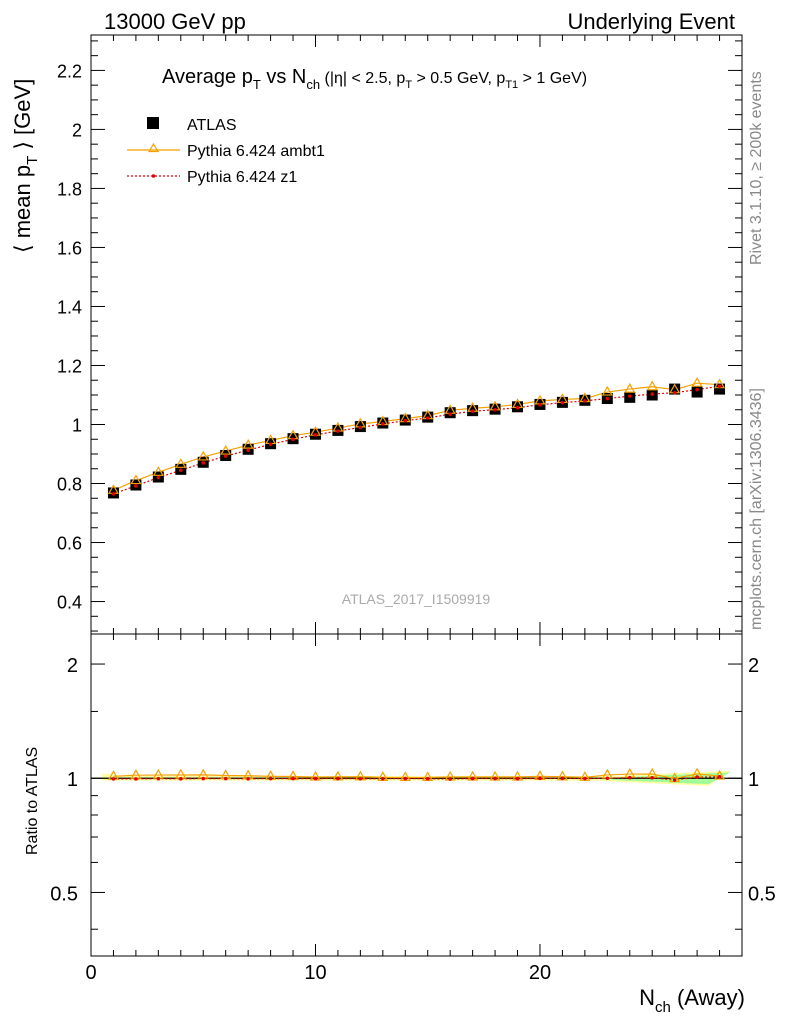 The image size is (786, 1024). I want to click on ratio-ambt1-point, so click(720, 774).